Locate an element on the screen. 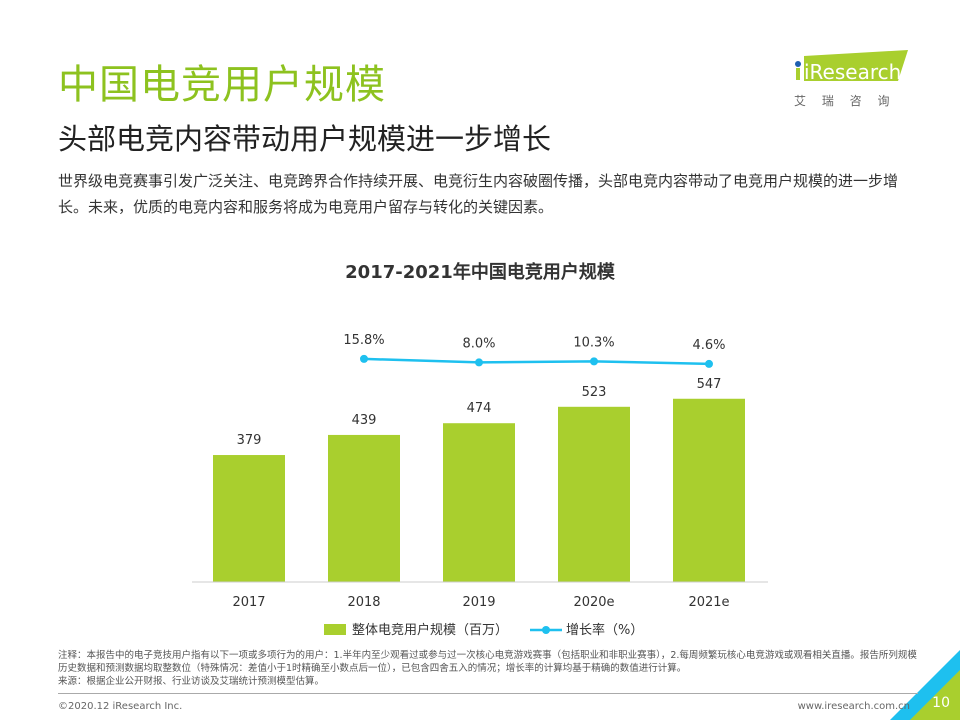 The width and height of the screenshot is (960, 720). x-tick-label: 2021e is located at coordinates (708, 602).